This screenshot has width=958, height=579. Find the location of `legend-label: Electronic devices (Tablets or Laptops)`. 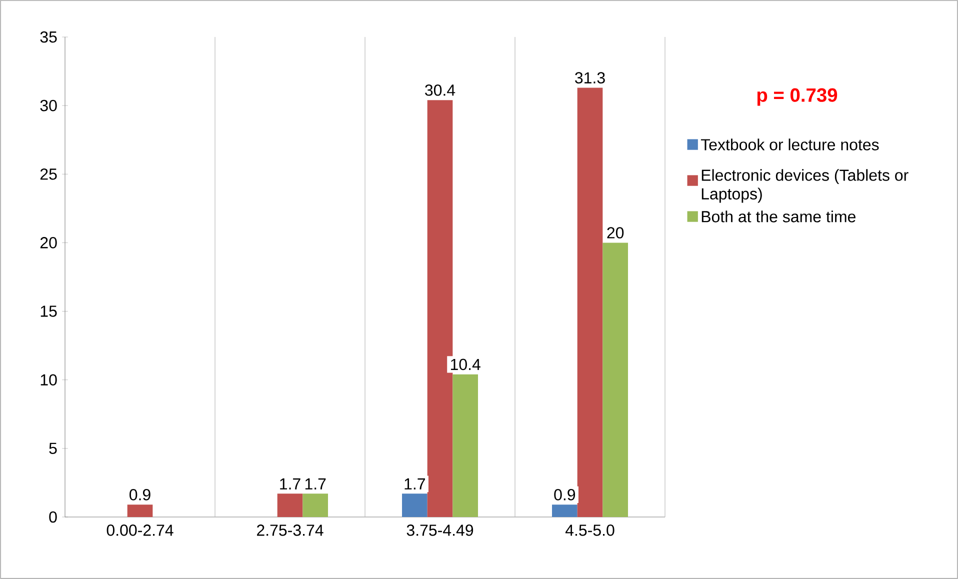

legend-label: Electronic devices (Tablets or Laptops) is located at coordinates (805, 186).